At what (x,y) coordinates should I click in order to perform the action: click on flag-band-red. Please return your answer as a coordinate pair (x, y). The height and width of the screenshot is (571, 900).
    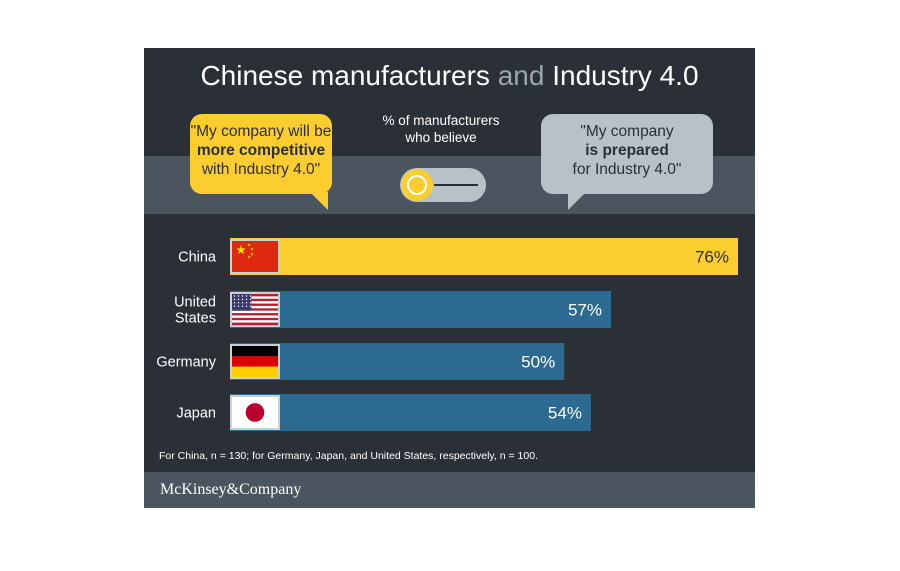
    Looking at the image, I should click on (255, 361).